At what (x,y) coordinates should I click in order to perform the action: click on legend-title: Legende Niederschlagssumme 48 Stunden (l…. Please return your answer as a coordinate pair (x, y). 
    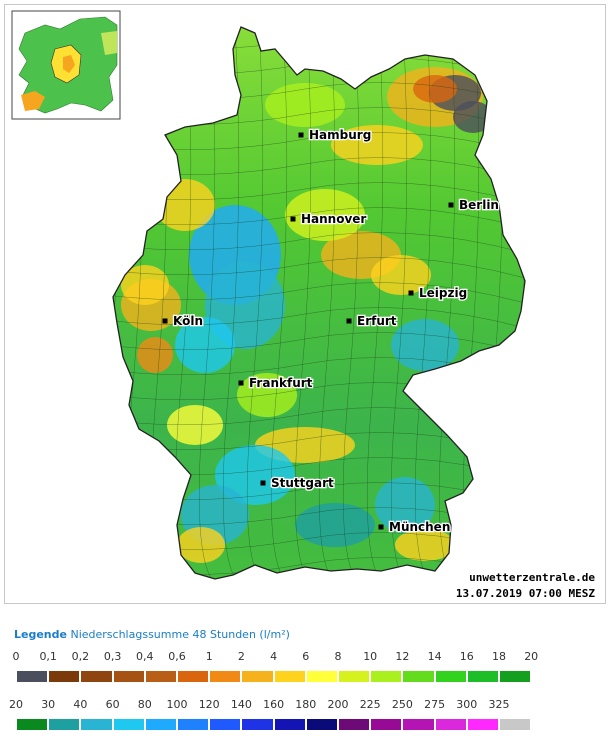
    Looking at the image, I should click on (152, 634).